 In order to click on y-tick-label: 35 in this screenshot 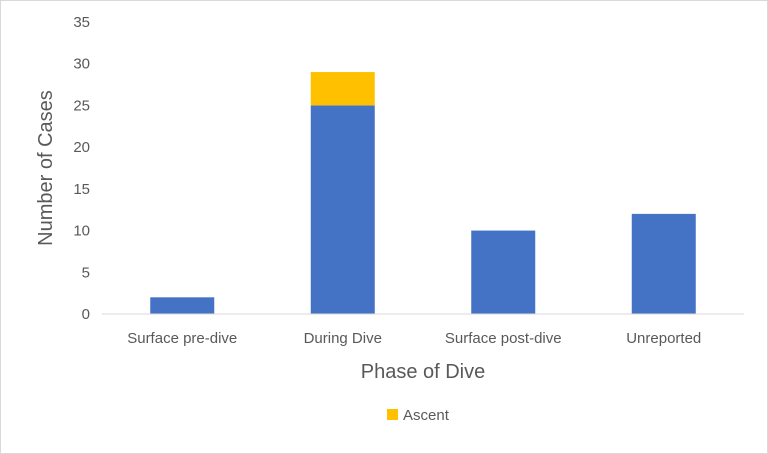, I will do `click(81, 22)`.